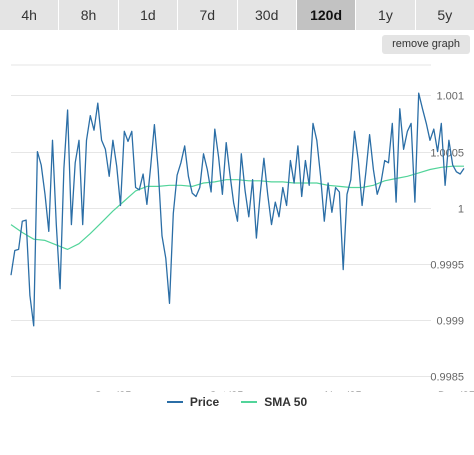 Image resolution: width=474 pixels, height=455 pixels. I want to click on legend-item-sma-50: SMA 50, so click(274, 402).